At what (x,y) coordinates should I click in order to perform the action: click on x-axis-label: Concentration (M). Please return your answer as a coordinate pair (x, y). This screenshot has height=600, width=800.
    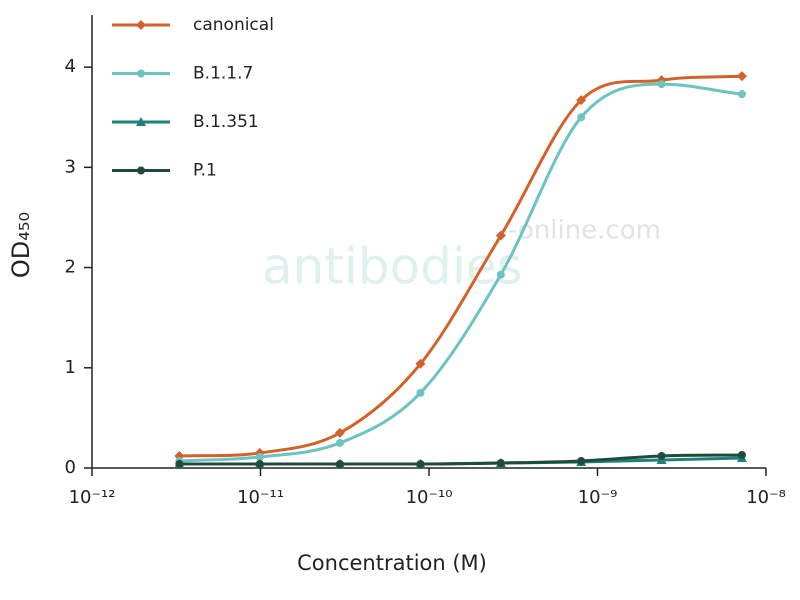
    Looking at the image, I should click on (392, 563).